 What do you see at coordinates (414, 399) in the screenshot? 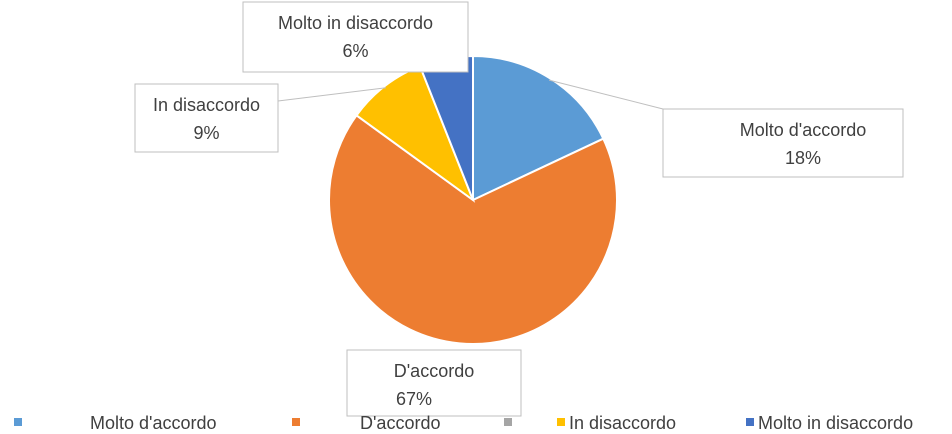
I see `data-label-percent: 67%` at bounding box center [414, 399].